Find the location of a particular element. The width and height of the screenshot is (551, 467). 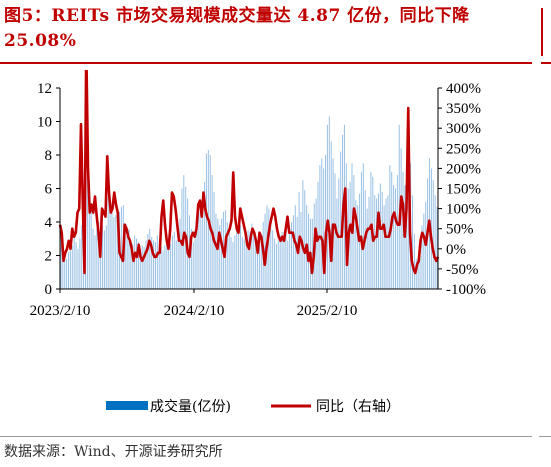

right-tick-label: 400% is located at coordinates (463, 89).